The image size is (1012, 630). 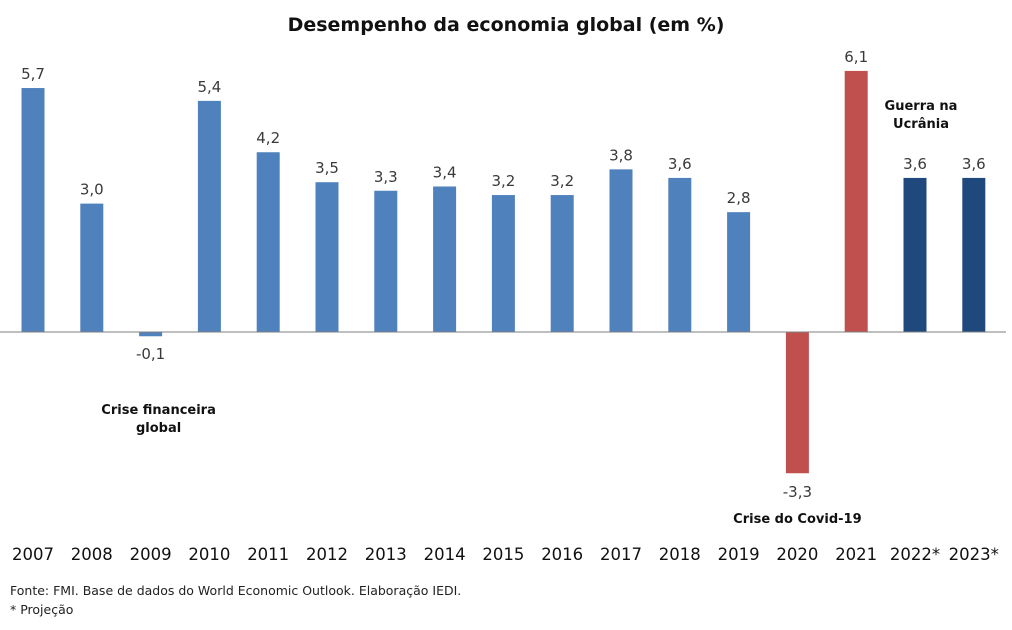 What do you see at coordinates (503, 181) in the screenshot?
I see `value-label-2015: 3,2` at bounding box center [503, 181].